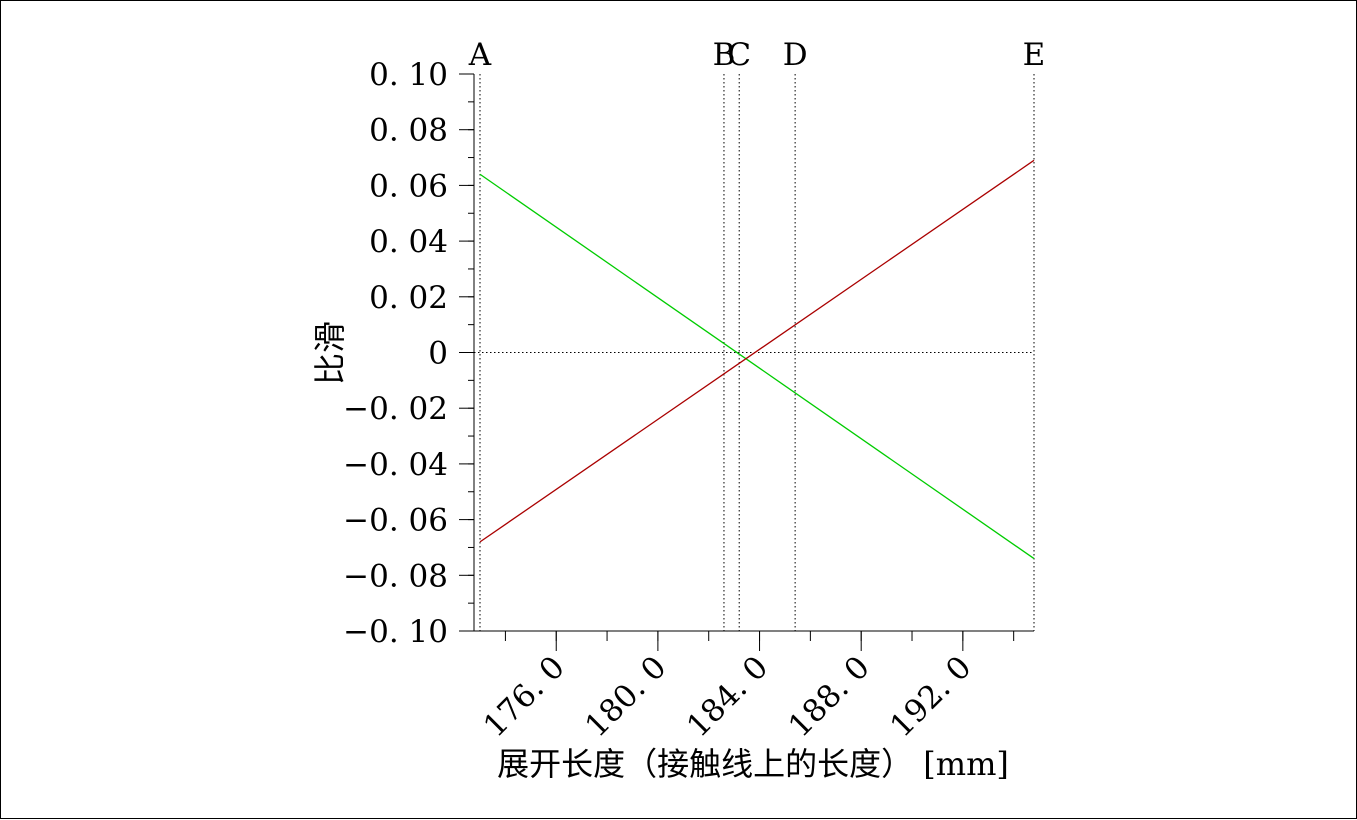  What do you see at coordinates (395, 409) in the screenshot?
I see `y-tick-label: −0. 02` at bounding box center [395, 409].